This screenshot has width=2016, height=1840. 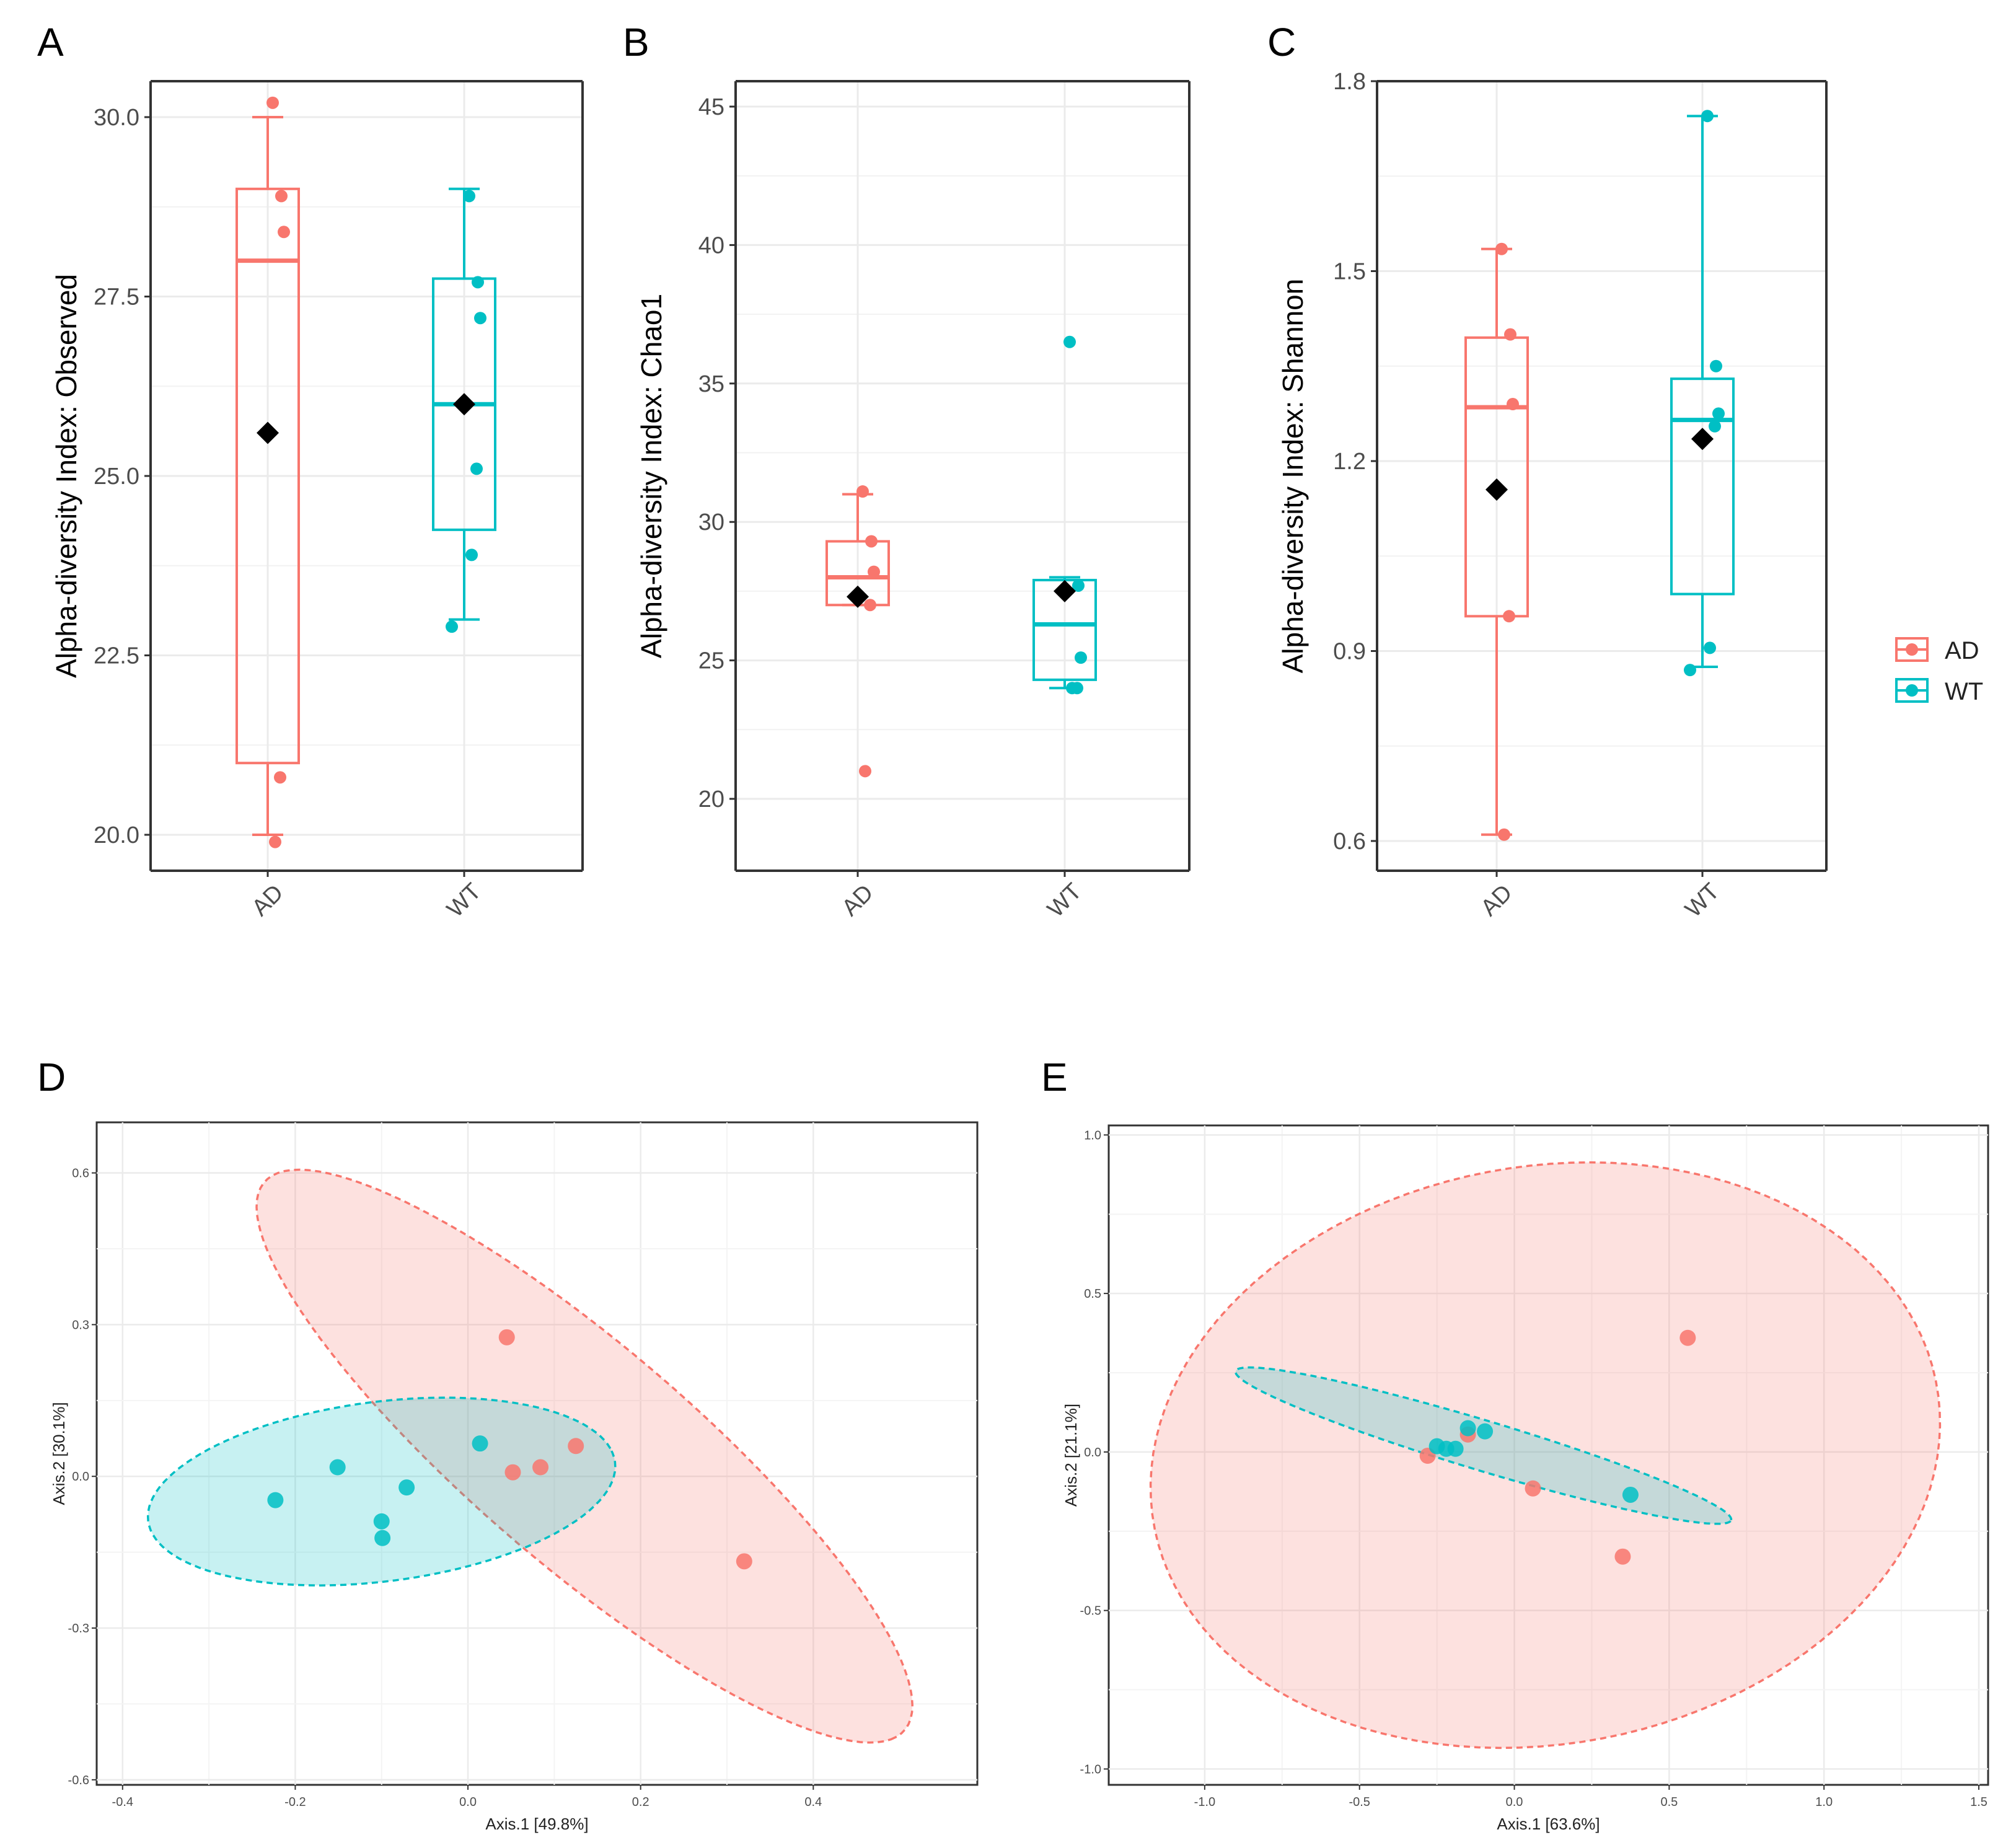 I want to click on panel-letter: D, so click(x=51, y=1077).